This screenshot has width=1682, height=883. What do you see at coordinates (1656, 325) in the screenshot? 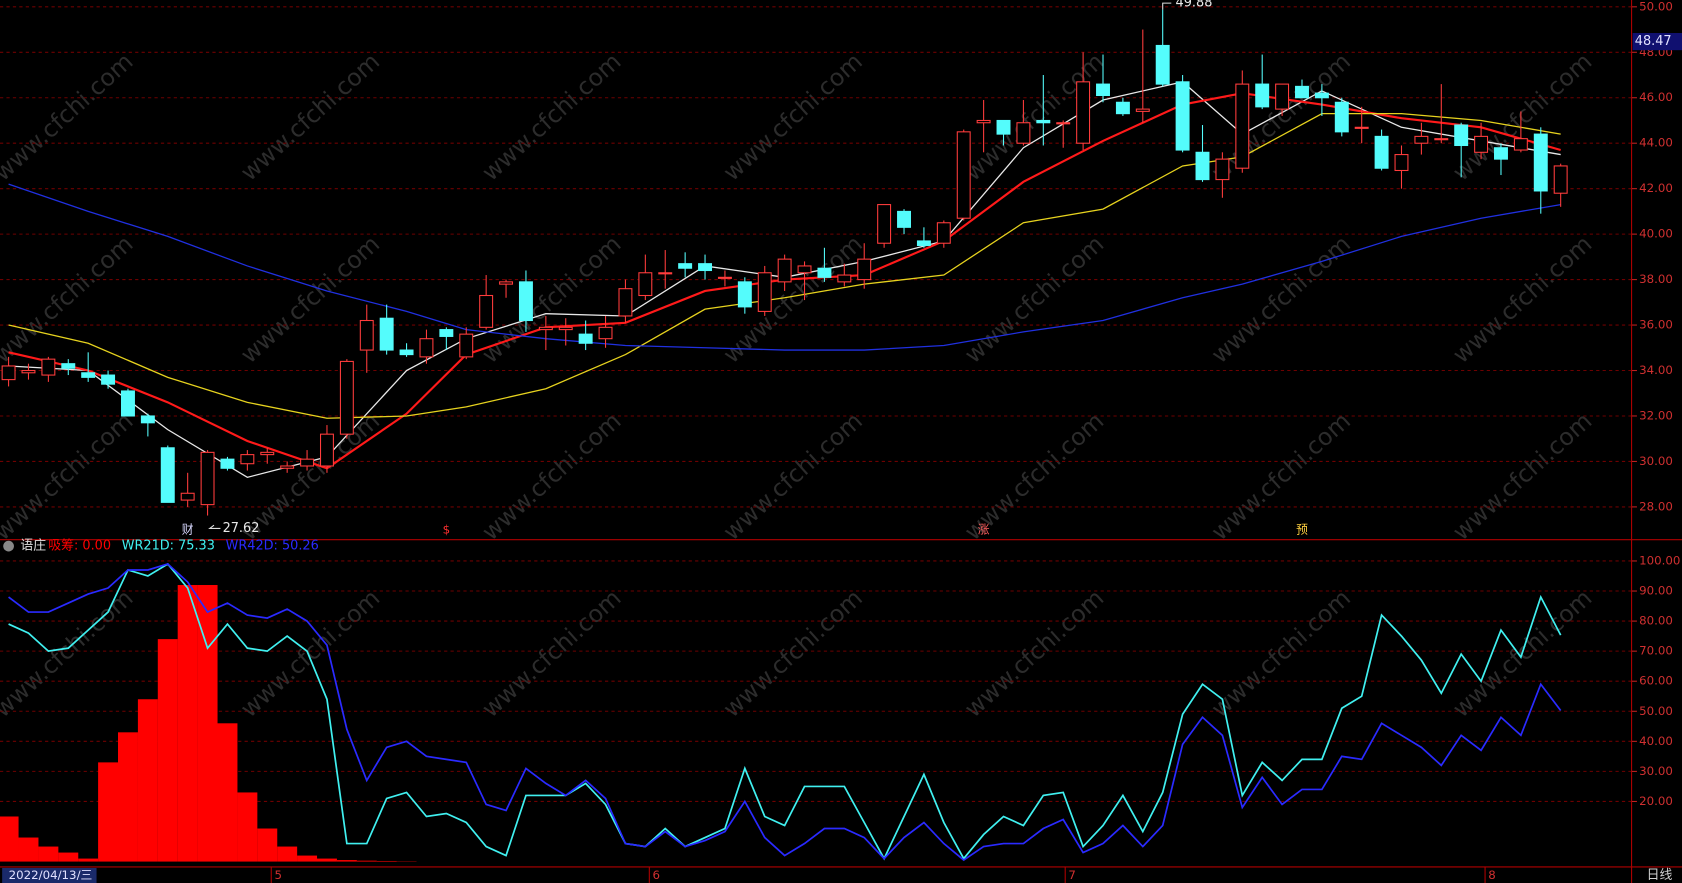
I see `y-tick-label: 36.00` at bounding box center [1656, 325].